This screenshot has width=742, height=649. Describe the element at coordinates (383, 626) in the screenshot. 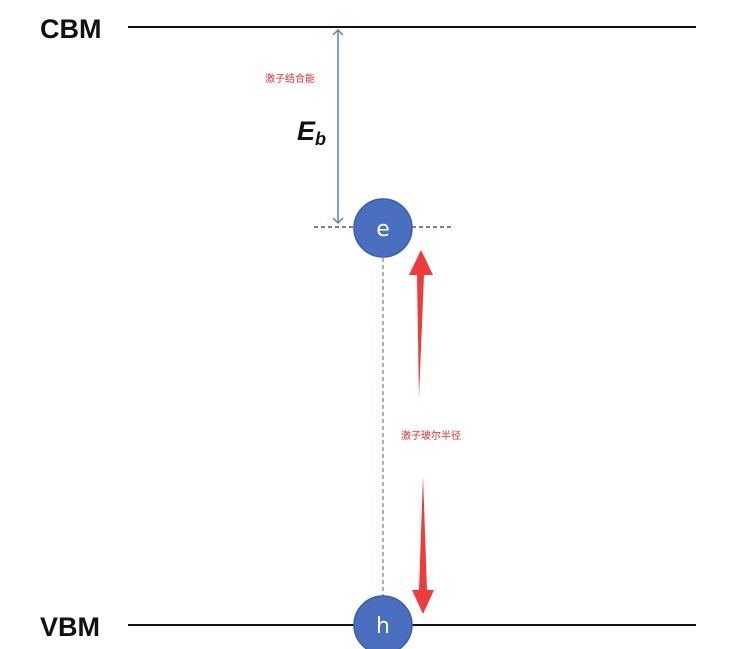

I see `hole-label: h` at that location.